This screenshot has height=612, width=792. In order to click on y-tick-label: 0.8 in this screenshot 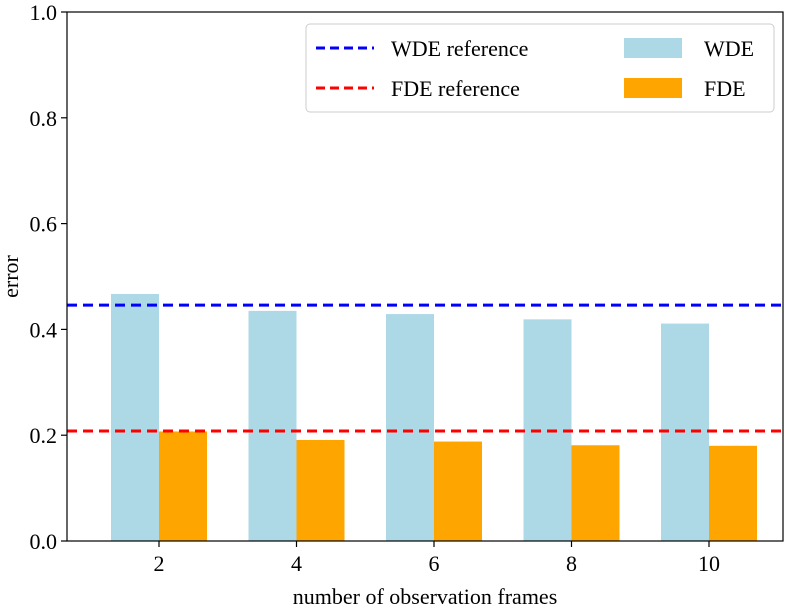, I will do `click(44, 118)`.